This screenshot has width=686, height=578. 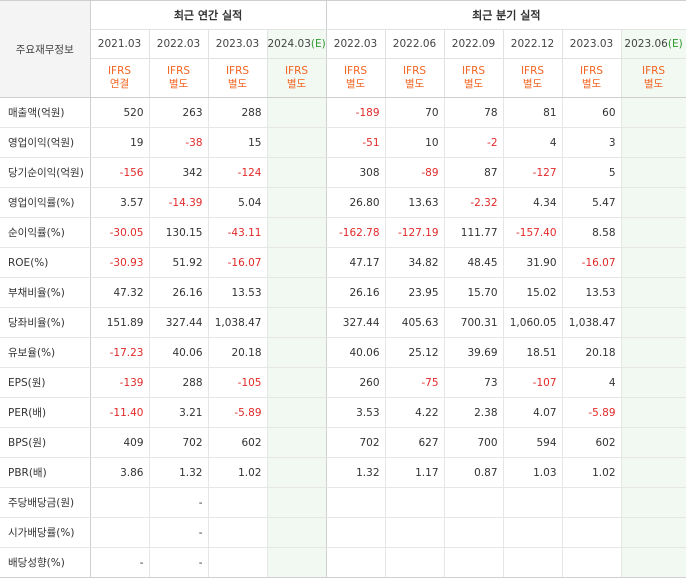 I want to click on table-cell: -16.07, so click(x=238, y=262).